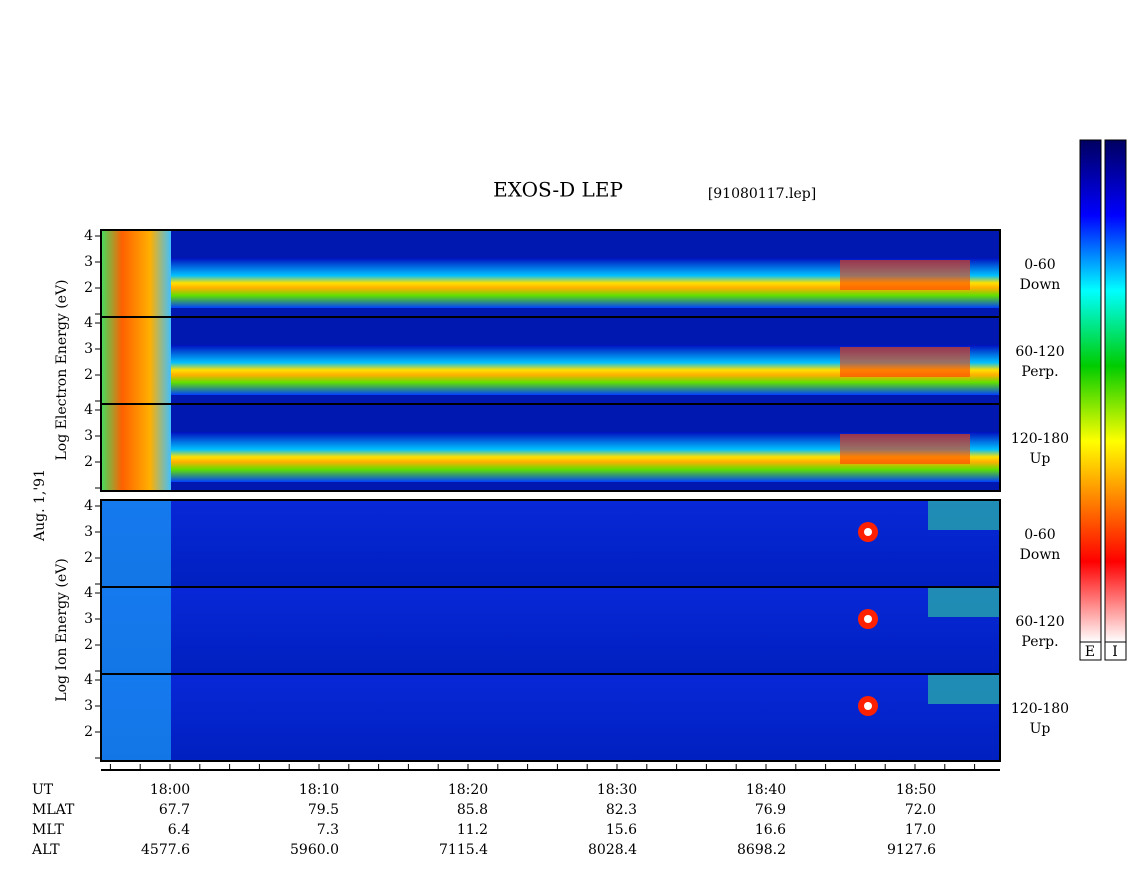 The height and width of the screenshot is (875, 1130). What do you see at coordinates (319, 790) in the screenshot?
I see `row-value: 18:10` at bounding box center [319, 790].